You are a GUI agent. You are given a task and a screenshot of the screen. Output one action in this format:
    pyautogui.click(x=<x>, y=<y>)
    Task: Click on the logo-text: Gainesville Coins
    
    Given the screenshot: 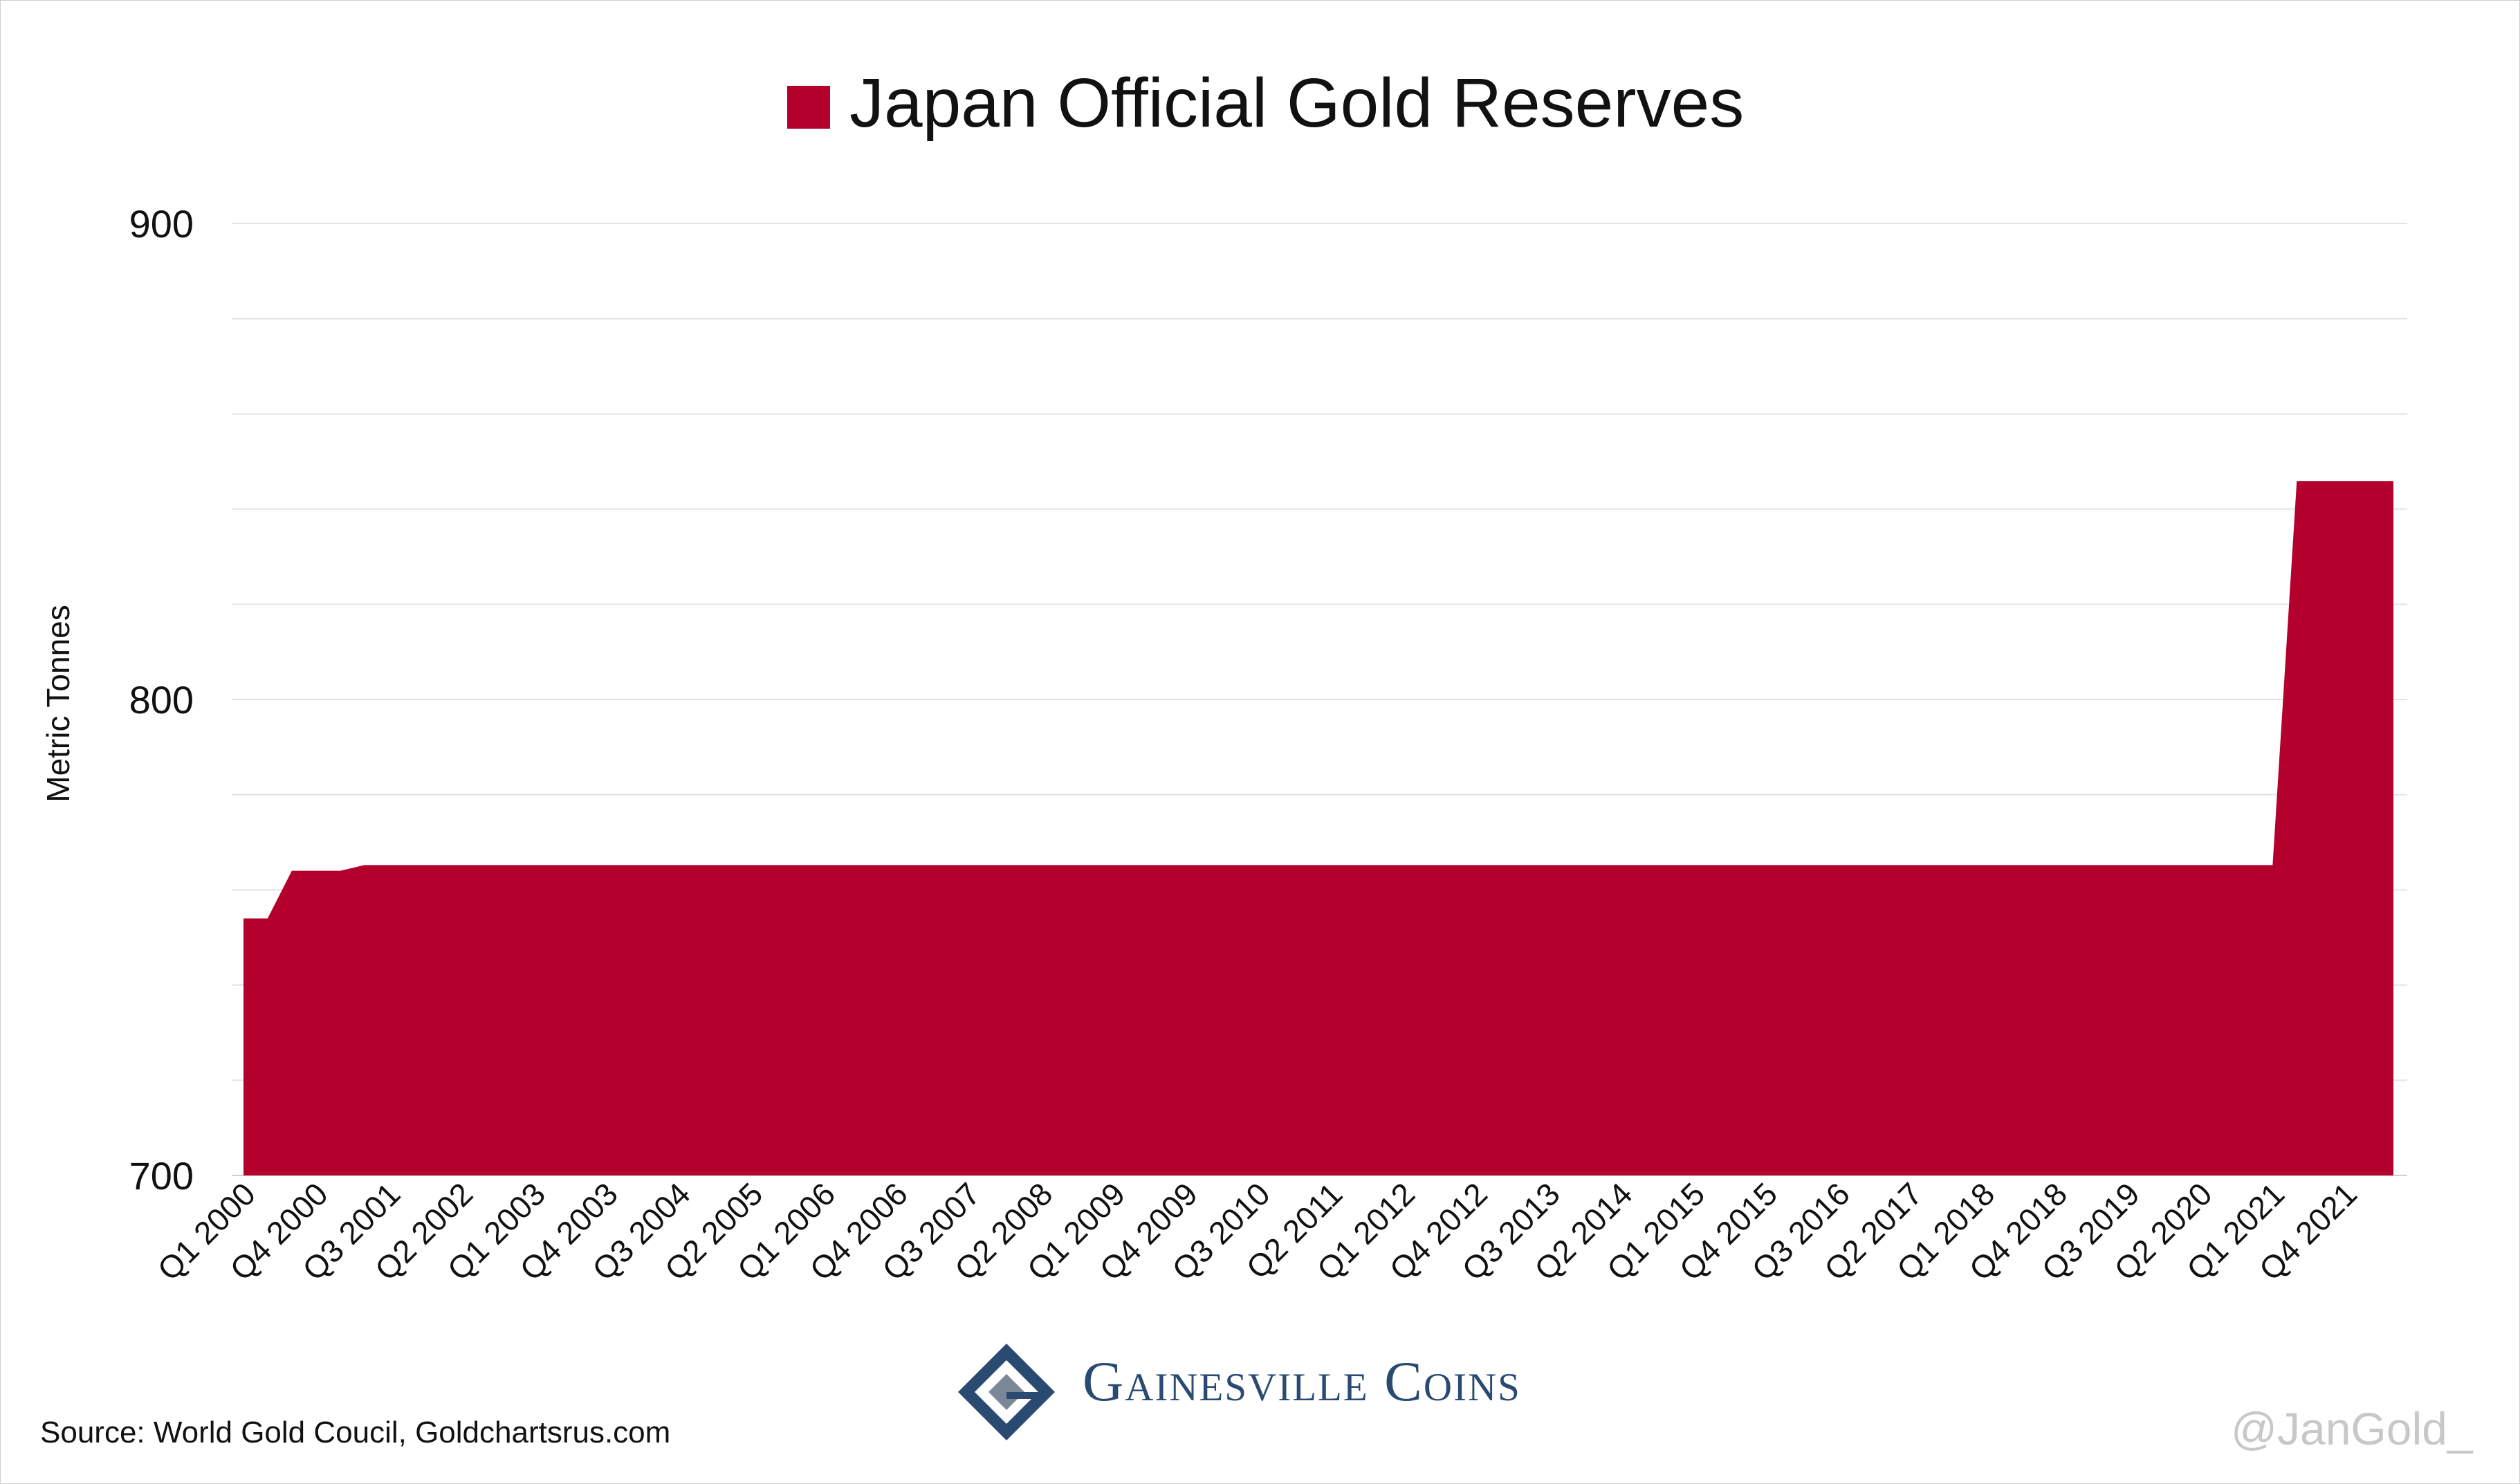 What is the action you would take?
    pyautogui.click(x=1302, y=1381)
    